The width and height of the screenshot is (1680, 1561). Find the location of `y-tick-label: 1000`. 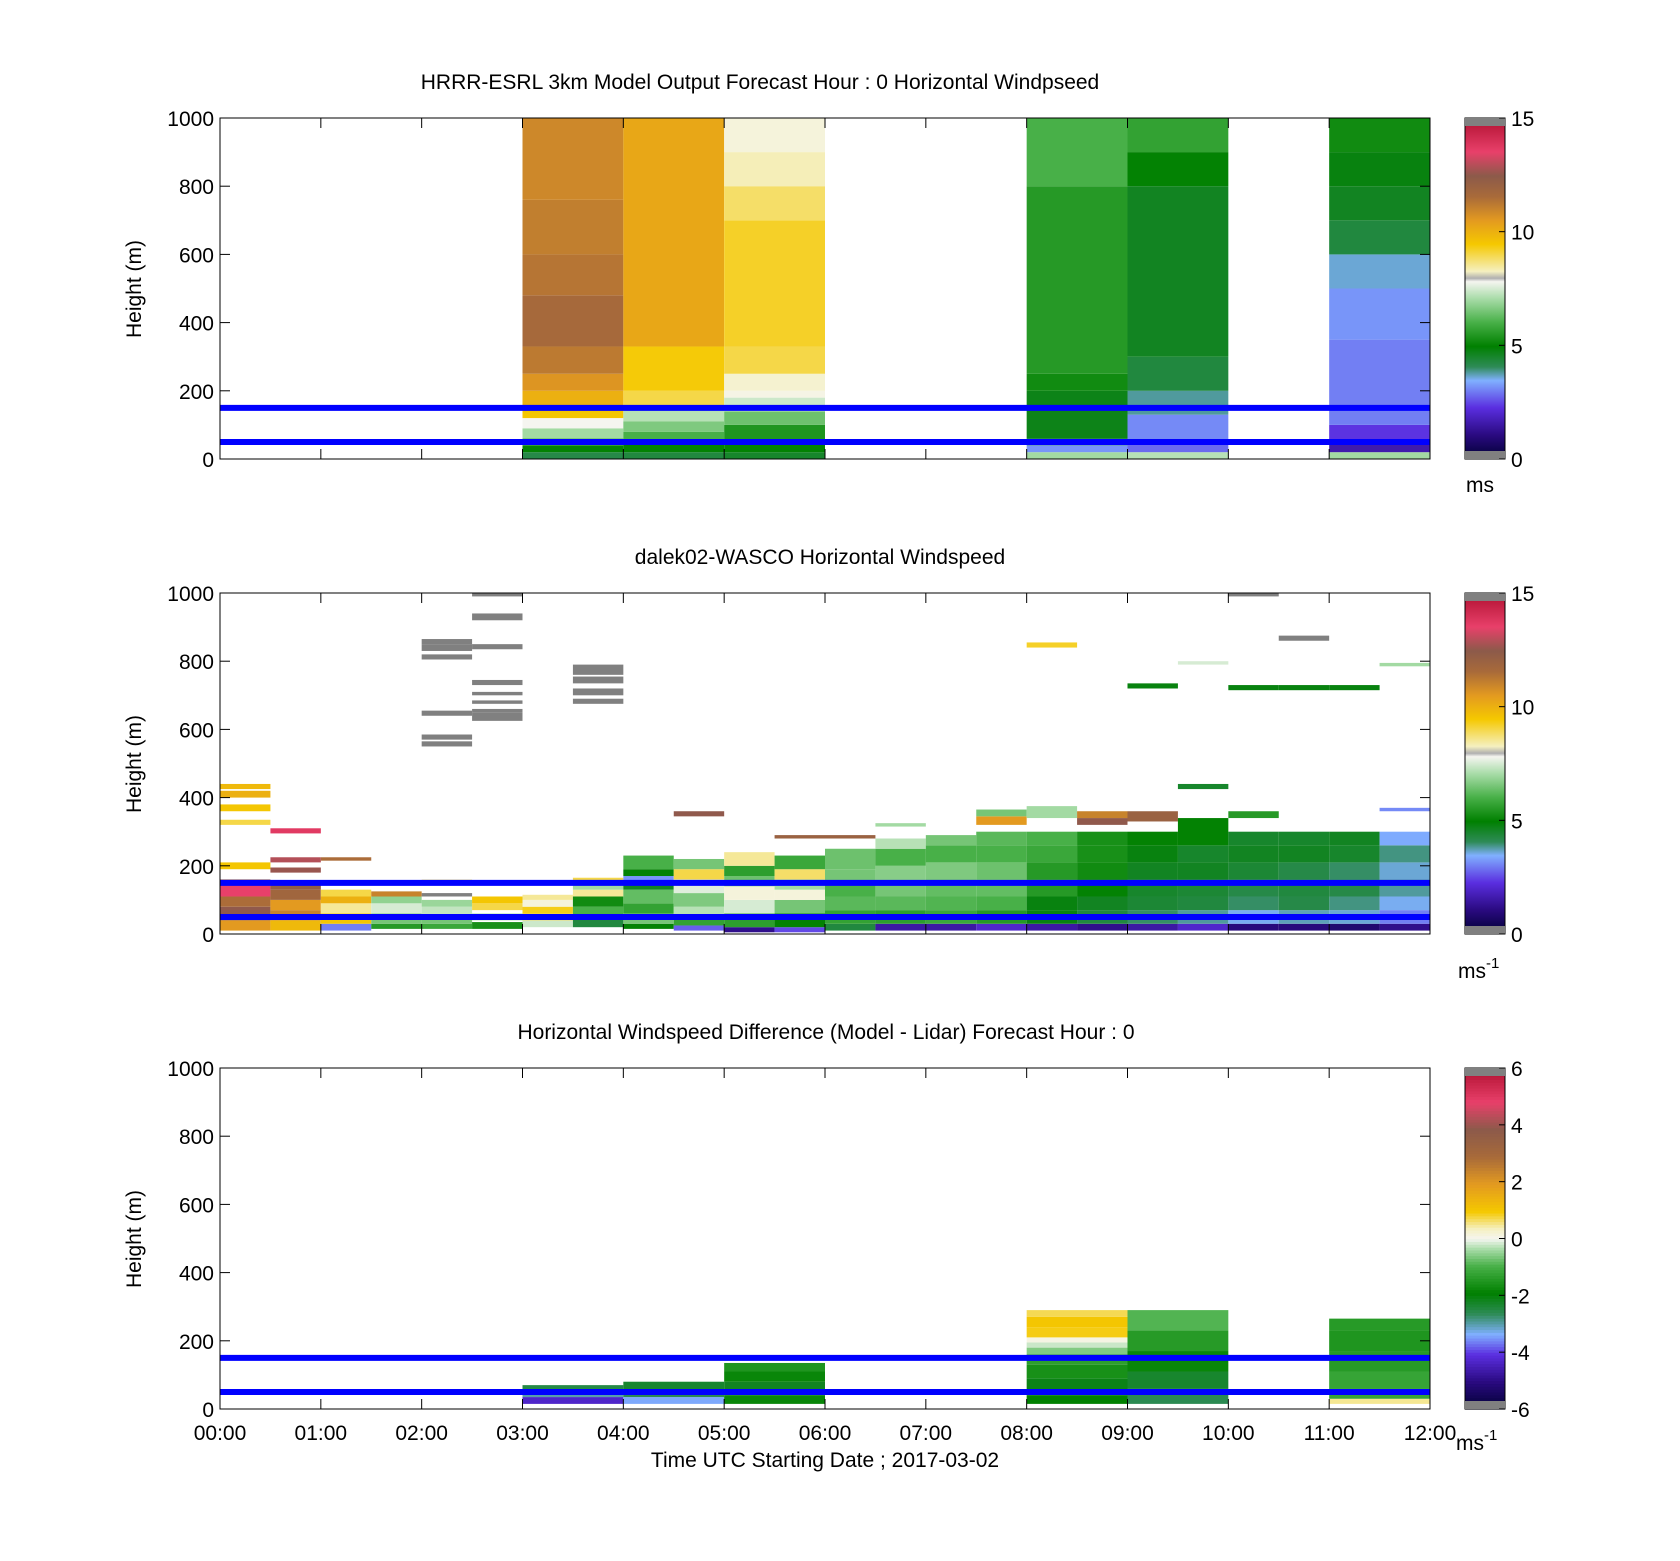

y-tick-label: 1000 is located at coordinates (190, 594).